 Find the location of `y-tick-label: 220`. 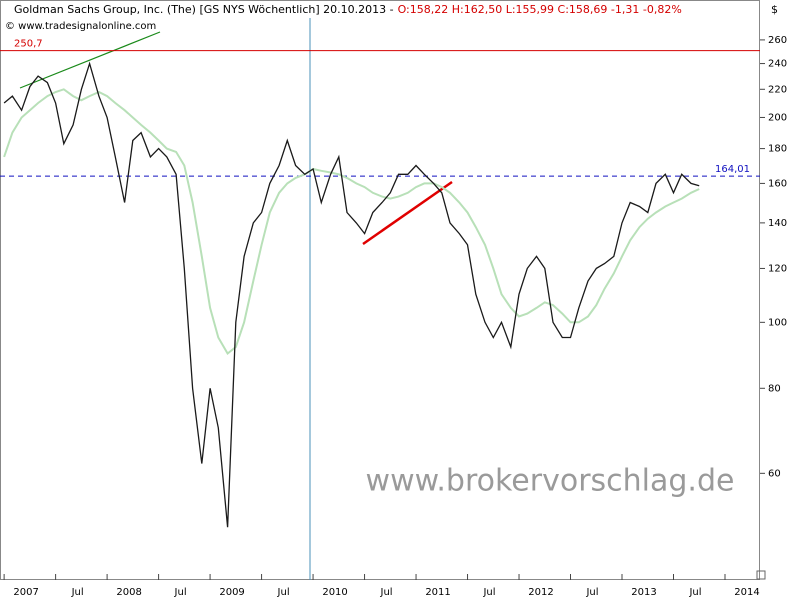

y-tick-label: 220 is located at coordinates (777, 89).